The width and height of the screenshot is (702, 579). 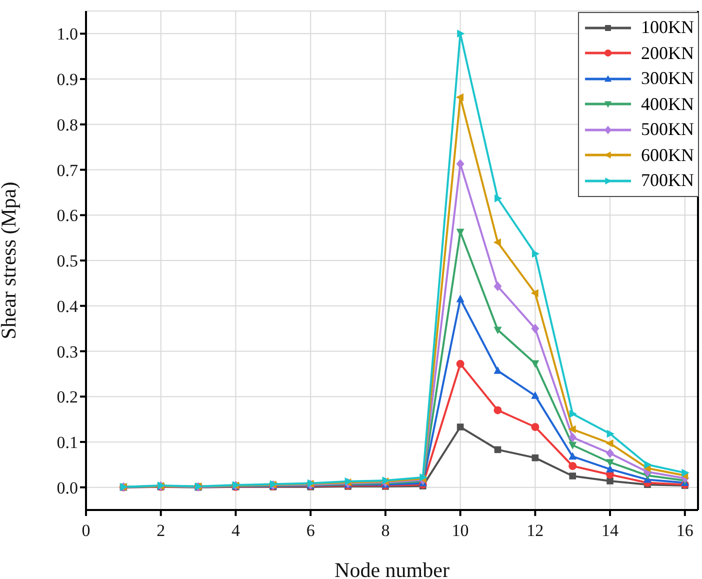 I want to click on y-tick-label: 0.7, so click(x=67, y=170).